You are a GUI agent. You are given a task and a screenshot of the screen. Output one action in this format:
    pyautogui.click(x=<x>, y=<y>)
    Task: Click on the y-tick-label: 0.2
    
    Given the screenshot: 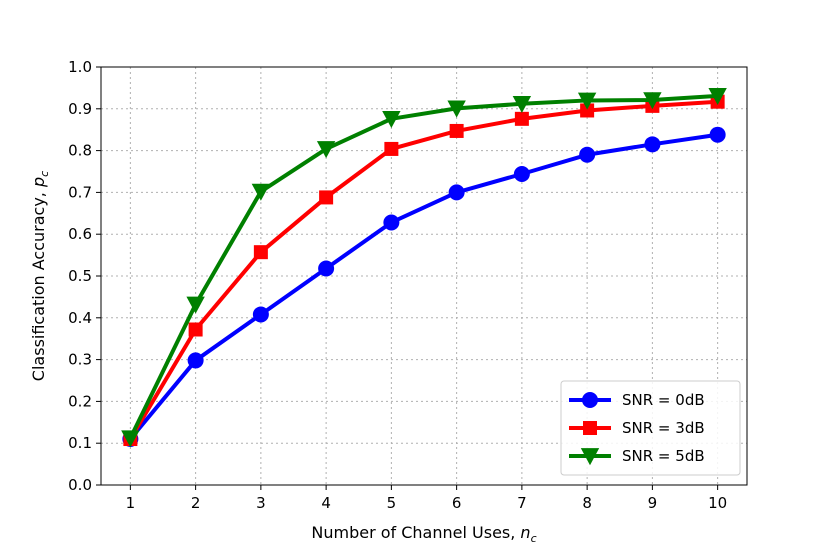 What is the action you would take?
    pyautogui.click(x=80, y=401)
    